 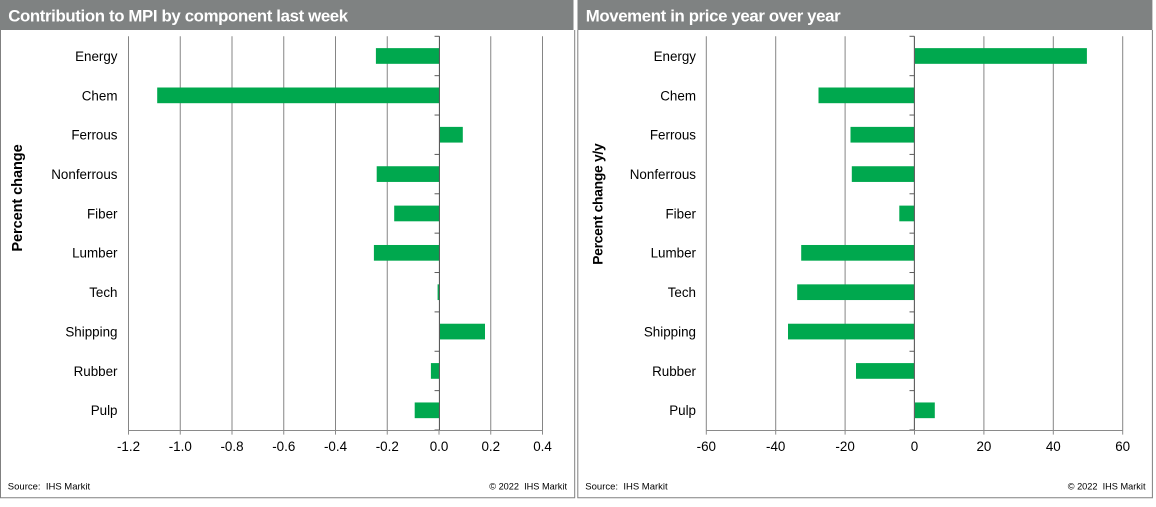 I want to click on svg-text: 20, so click(x=983, y=446).